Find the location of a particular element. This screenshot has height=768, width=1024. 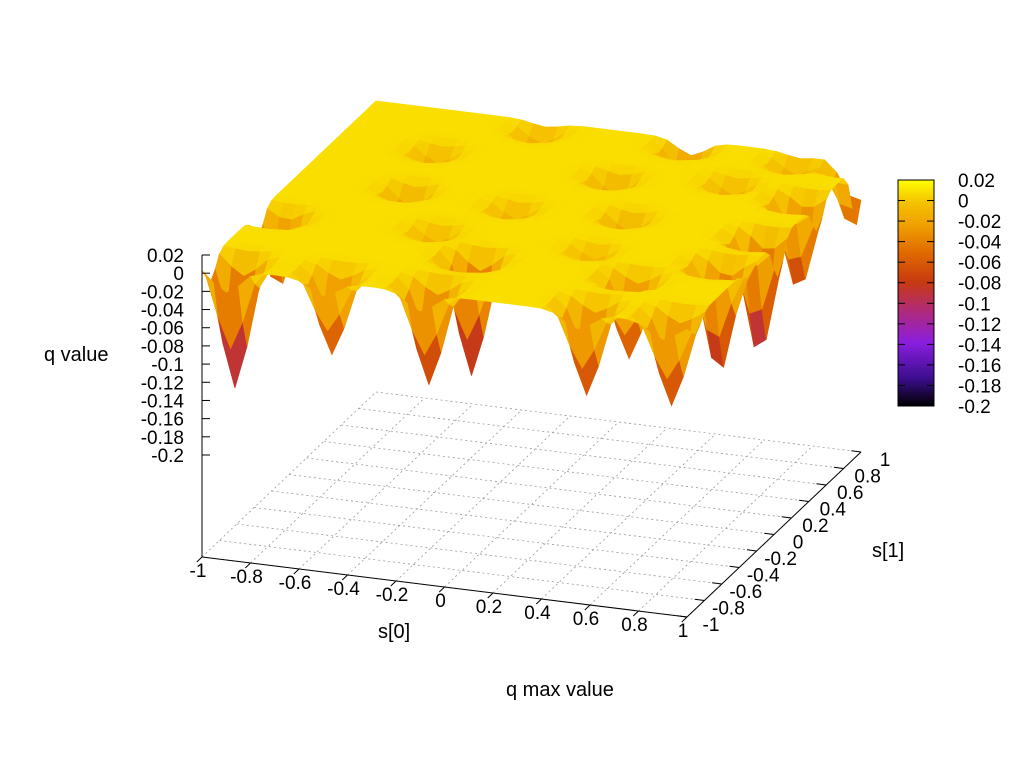

z-tick-label: -0.08 is located at coordinates (162, 347).